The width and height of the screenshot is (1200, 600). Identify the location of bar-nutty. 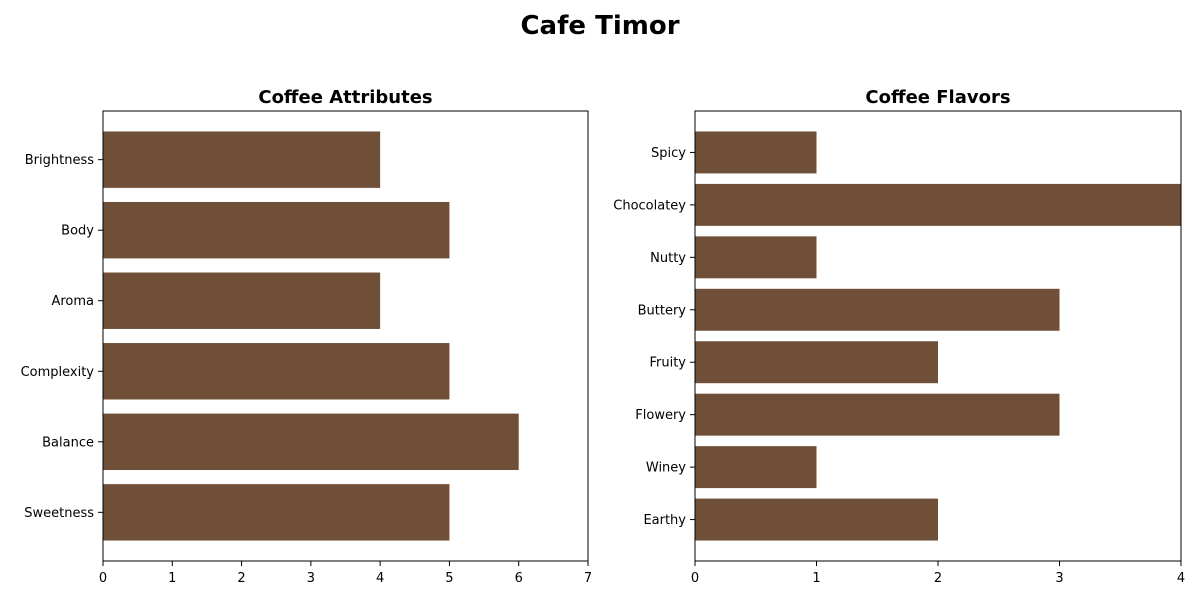
(756, 257).